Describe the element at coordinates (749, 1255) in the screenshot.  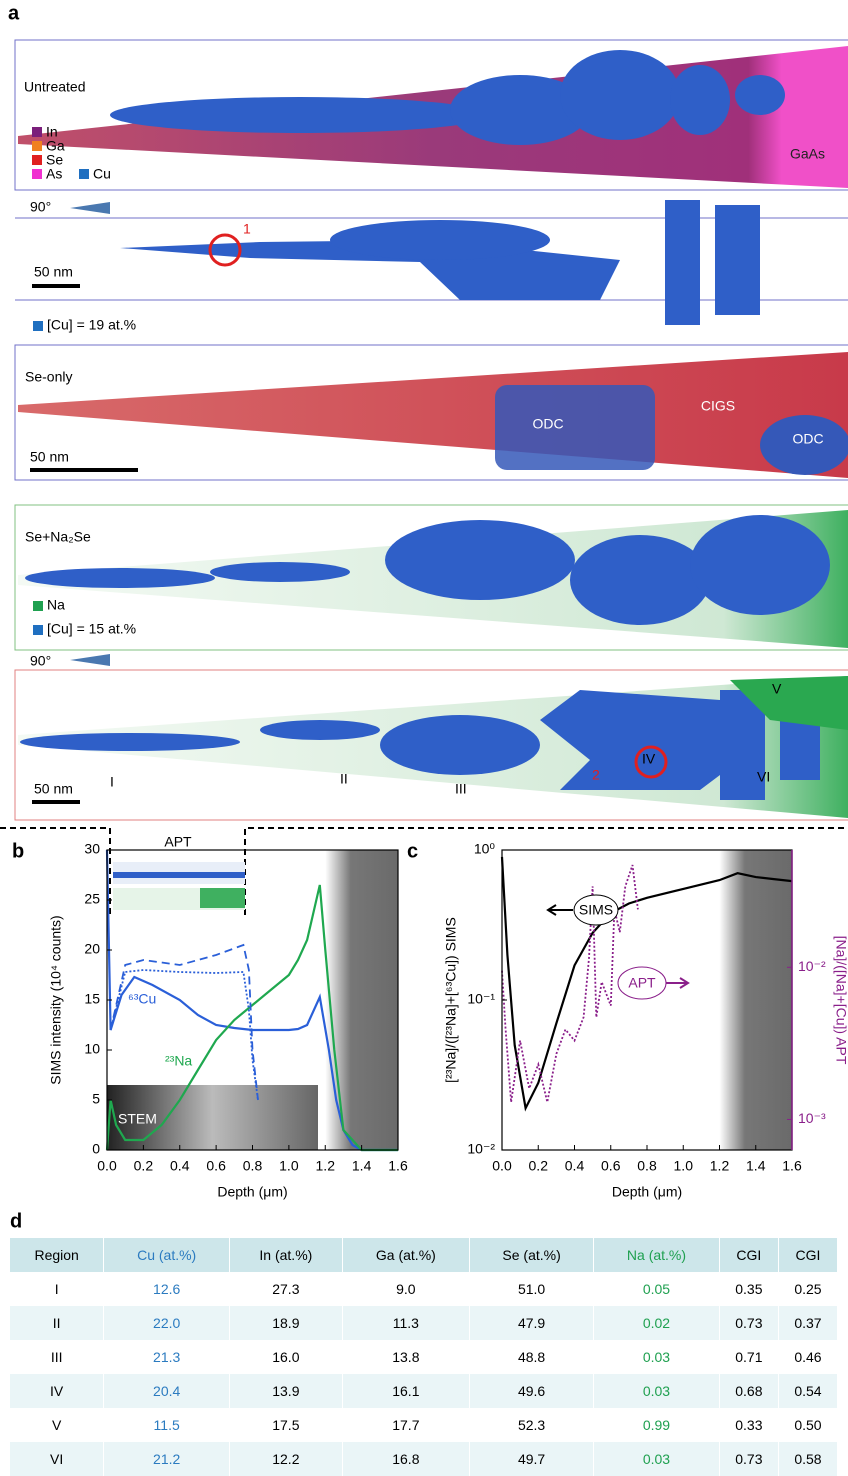
I see `header-cell: CGI` at that location.